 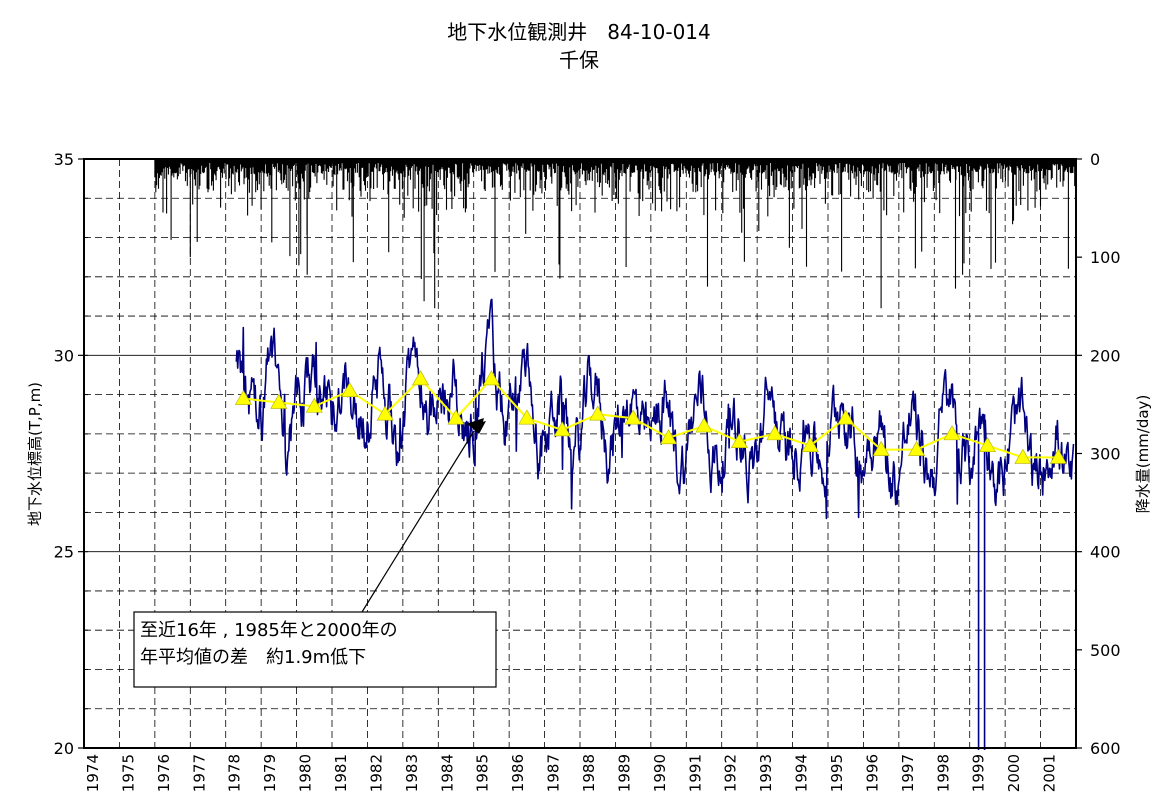 I want to click on x-tick-label: 1976, so click(x=164, y=773).